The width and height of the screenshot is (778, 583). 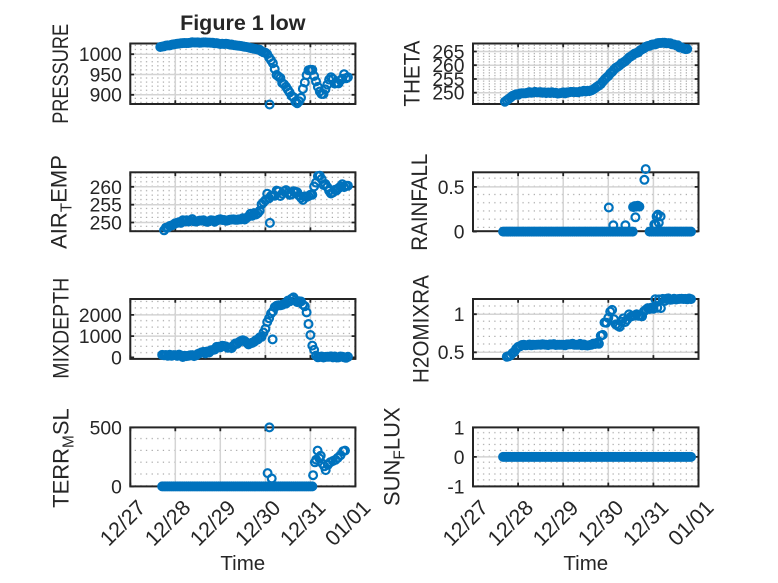 I want to click on svg-text: 265, so click(x=448, y=52).